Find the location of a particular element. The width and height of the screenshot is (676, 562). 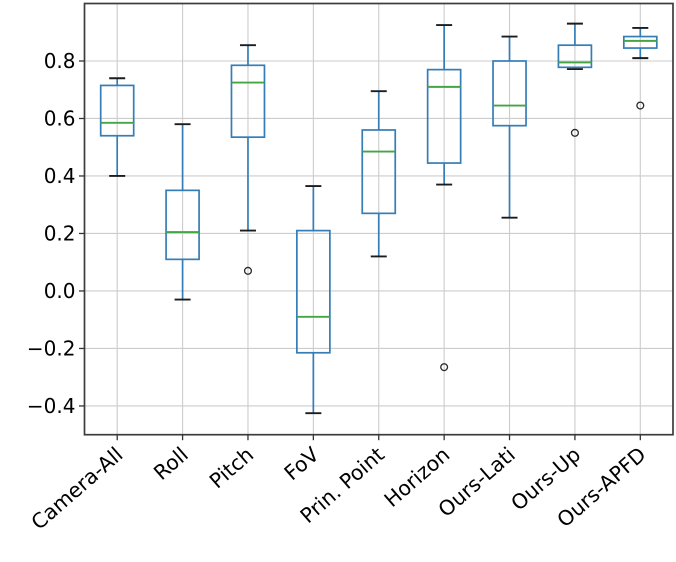

y-tick-label--0.4: −0.4 is located at coordinates (51, 406).